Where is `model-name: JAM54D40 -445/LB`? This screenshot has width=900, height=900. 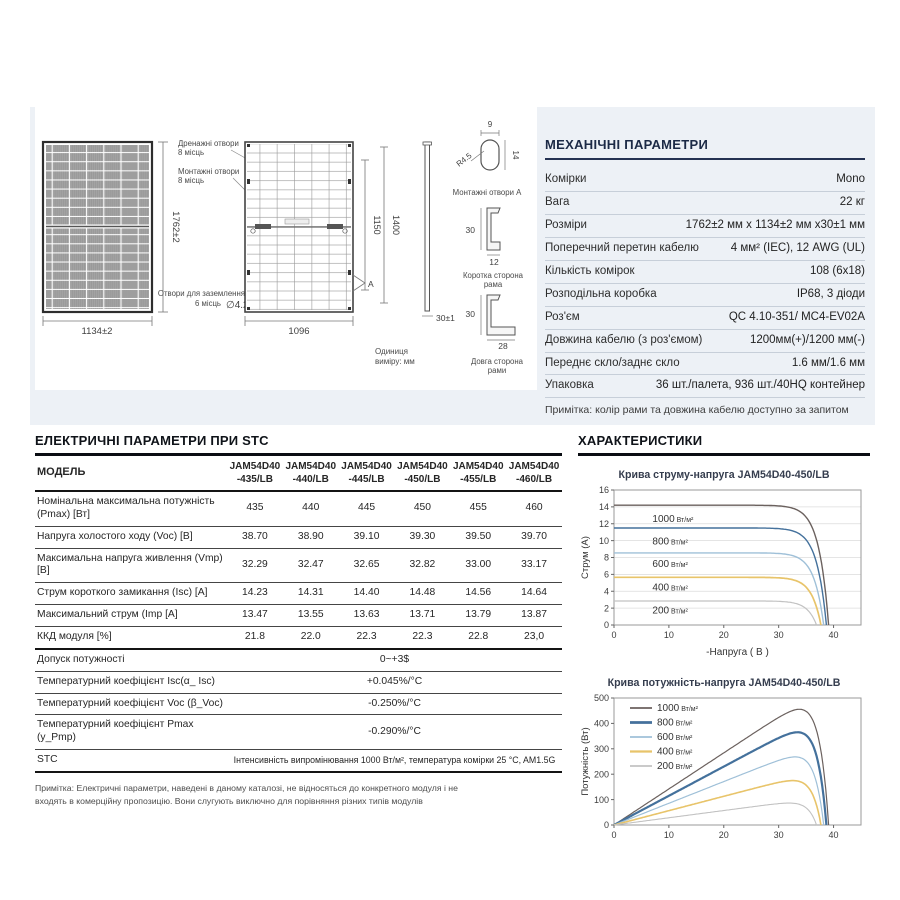 model-name: JAM54D40 -445/LB is located at coordinates (366, 473).